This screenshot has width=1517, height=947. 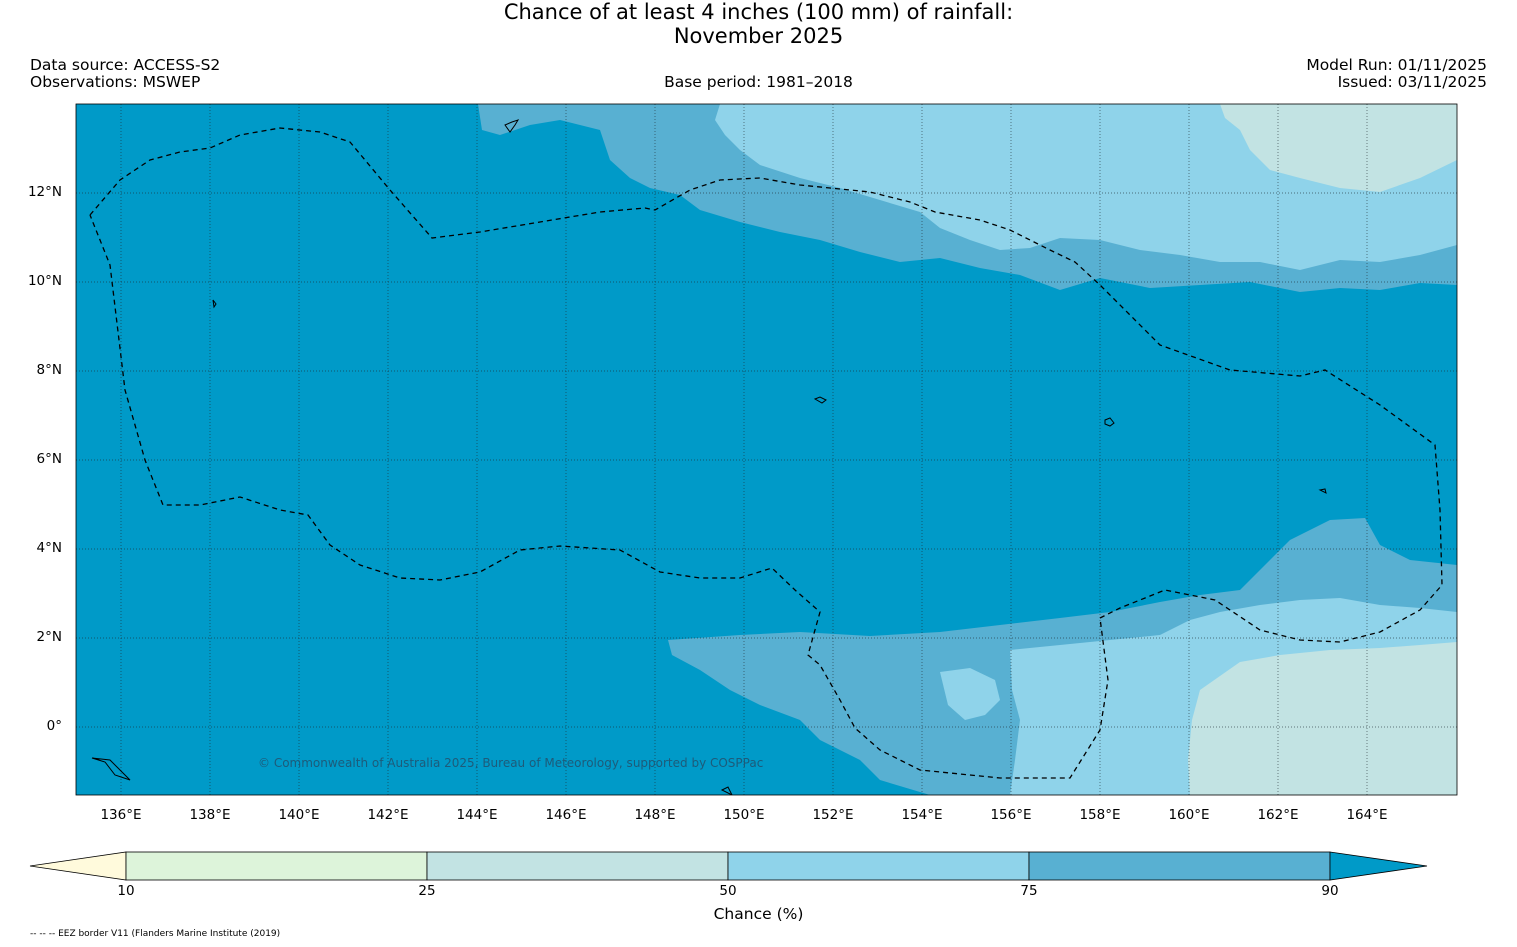 I want to click on base-period: Base period: 1981–2018, so click(x=758, y=82).